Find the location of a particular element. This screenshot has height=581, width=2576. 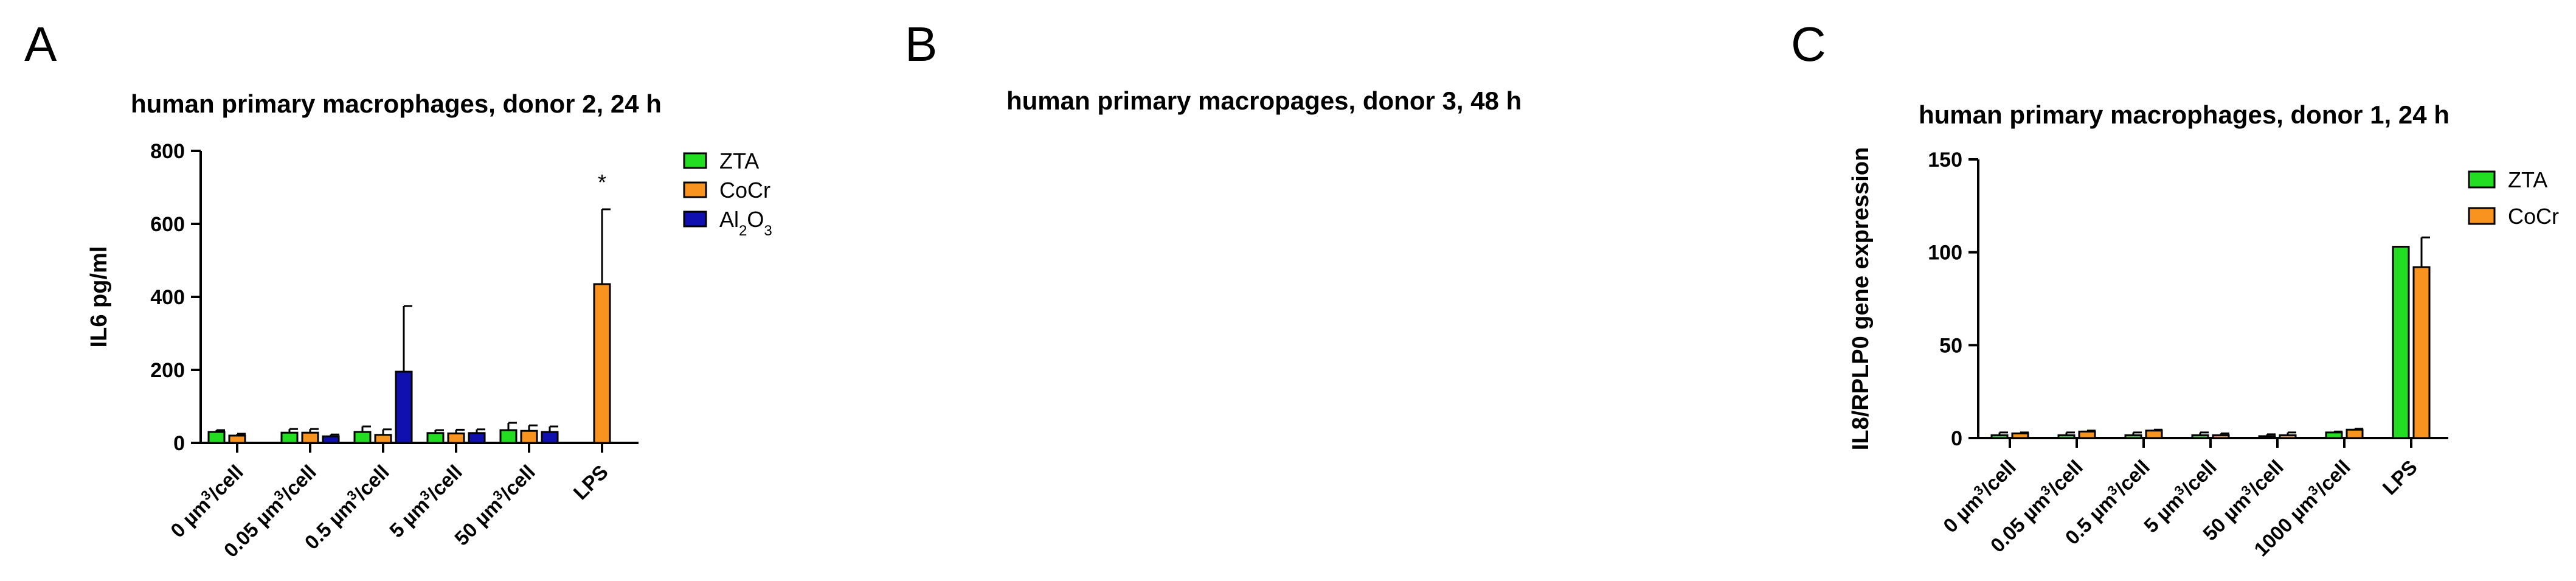

y-tick-label: 400 is located at coordinates (167, 297).